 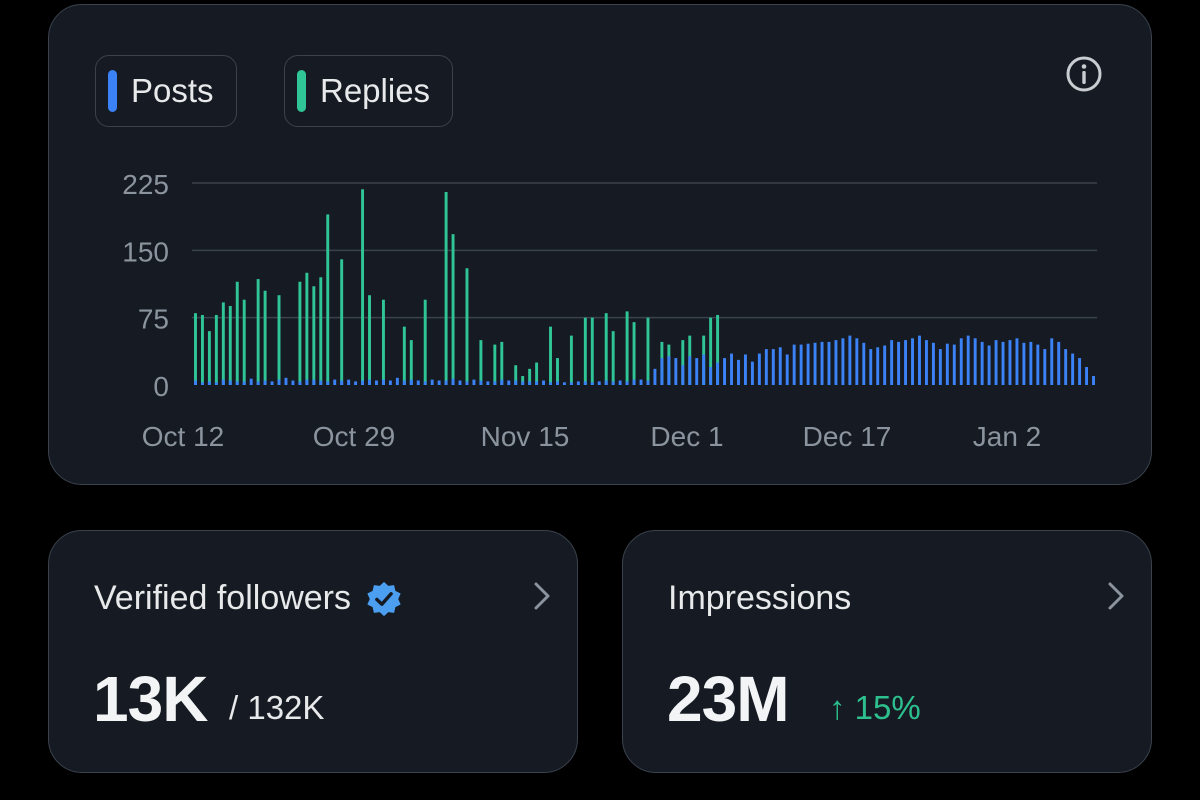 What do you see at coordinates (172, 90) in the screenshot?
I see `legend-posts-label: Posts` at bounding box center [172, 90].